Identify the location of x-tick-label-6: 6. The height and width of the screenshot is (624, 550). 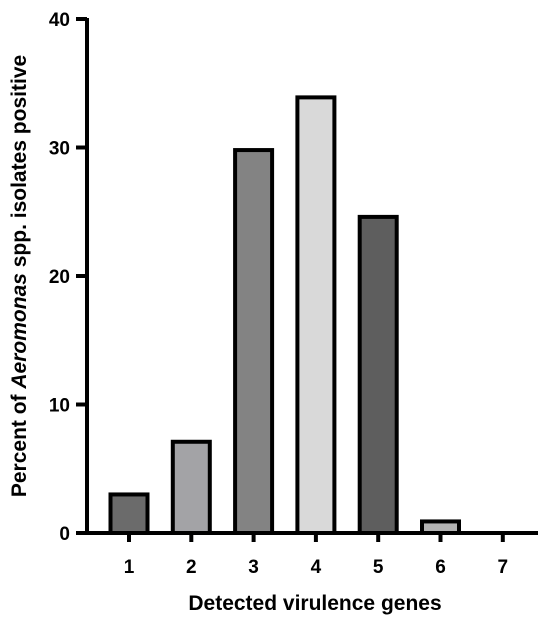
(440, 567).